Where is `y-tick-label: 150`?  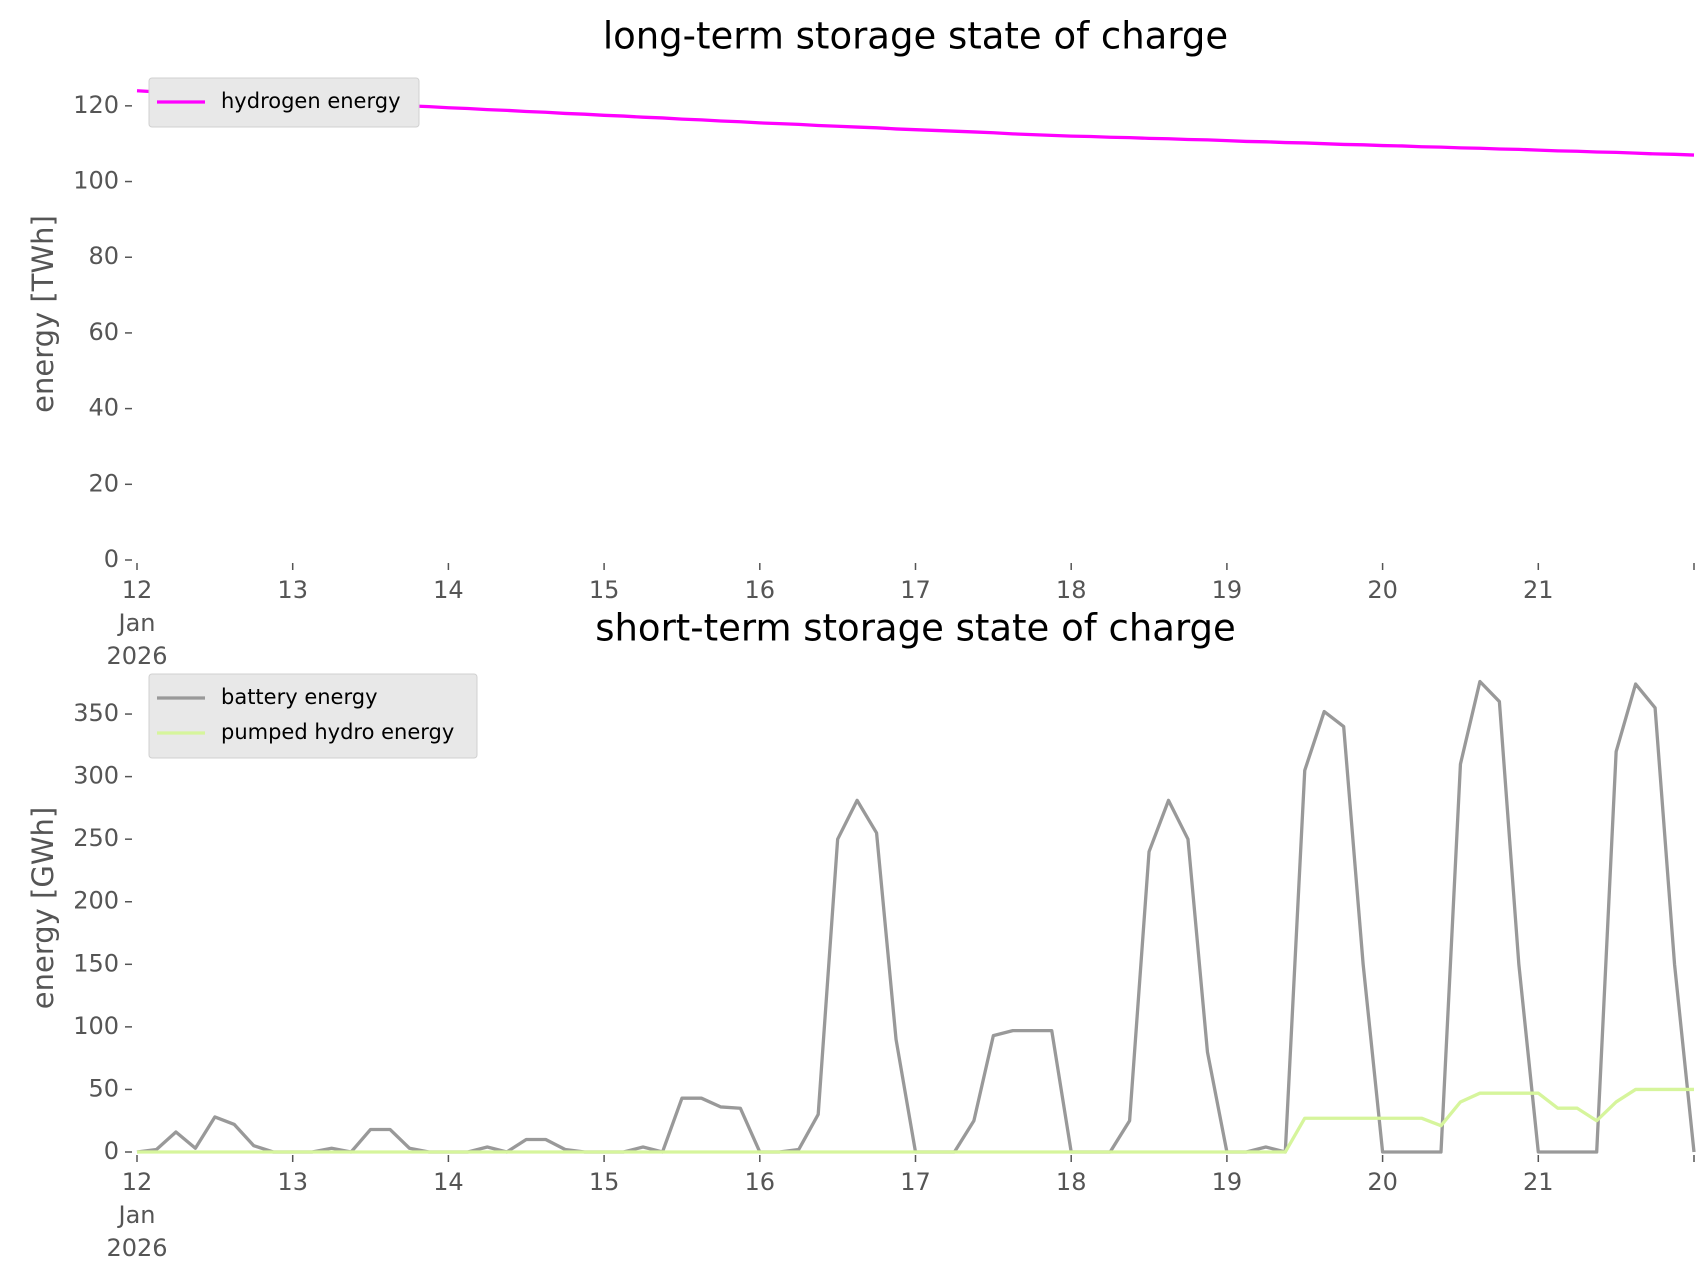 y-tick-label: 150 is located at coordinates (96, 963).